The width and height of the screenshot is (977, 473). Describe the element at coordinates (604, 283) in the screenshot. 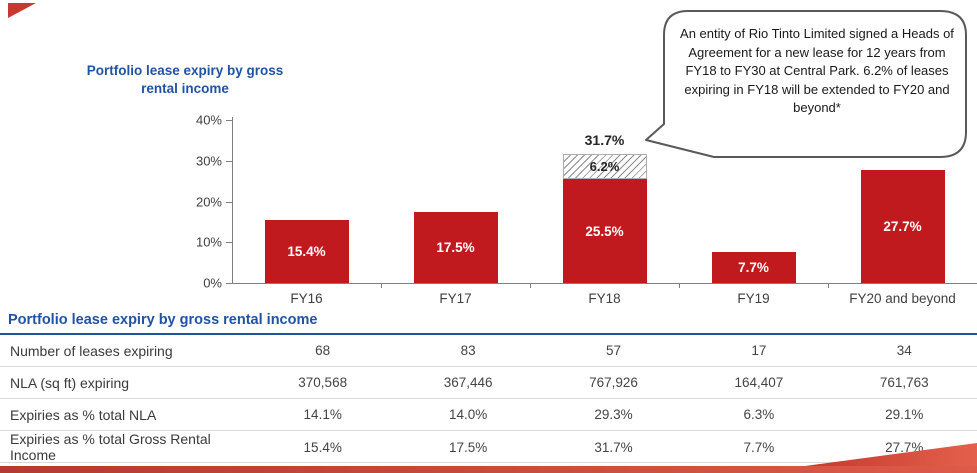

I see `x-axis-line` at that location.